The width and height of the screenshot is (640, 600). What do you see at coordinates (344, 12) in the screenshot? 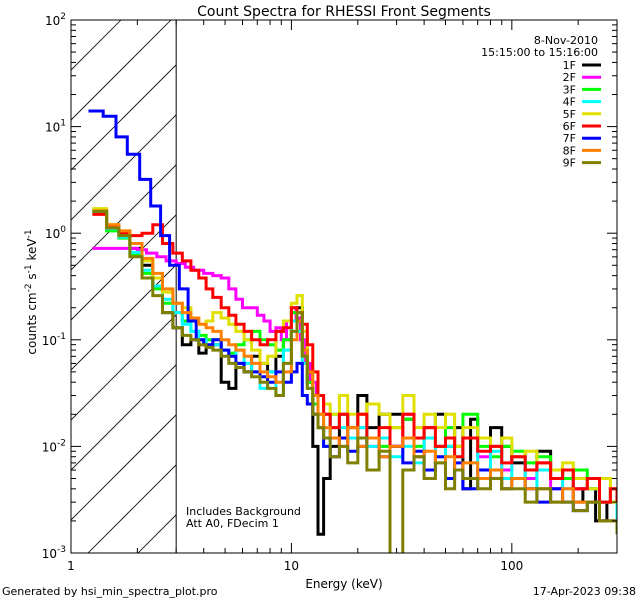
I see `chart-title: Count Spectra for RHESSI Front Segments` at bounding box center [344, 12].